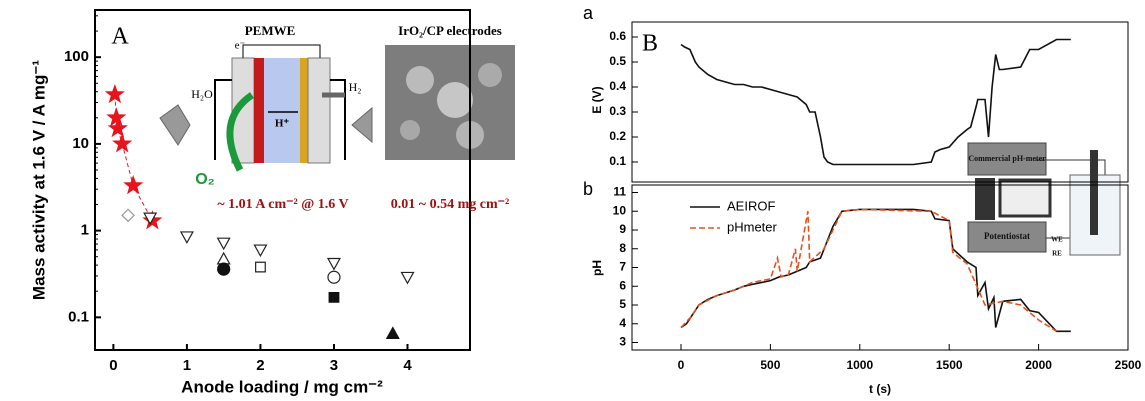  I want to click on annotation: B, so click(650, 44).